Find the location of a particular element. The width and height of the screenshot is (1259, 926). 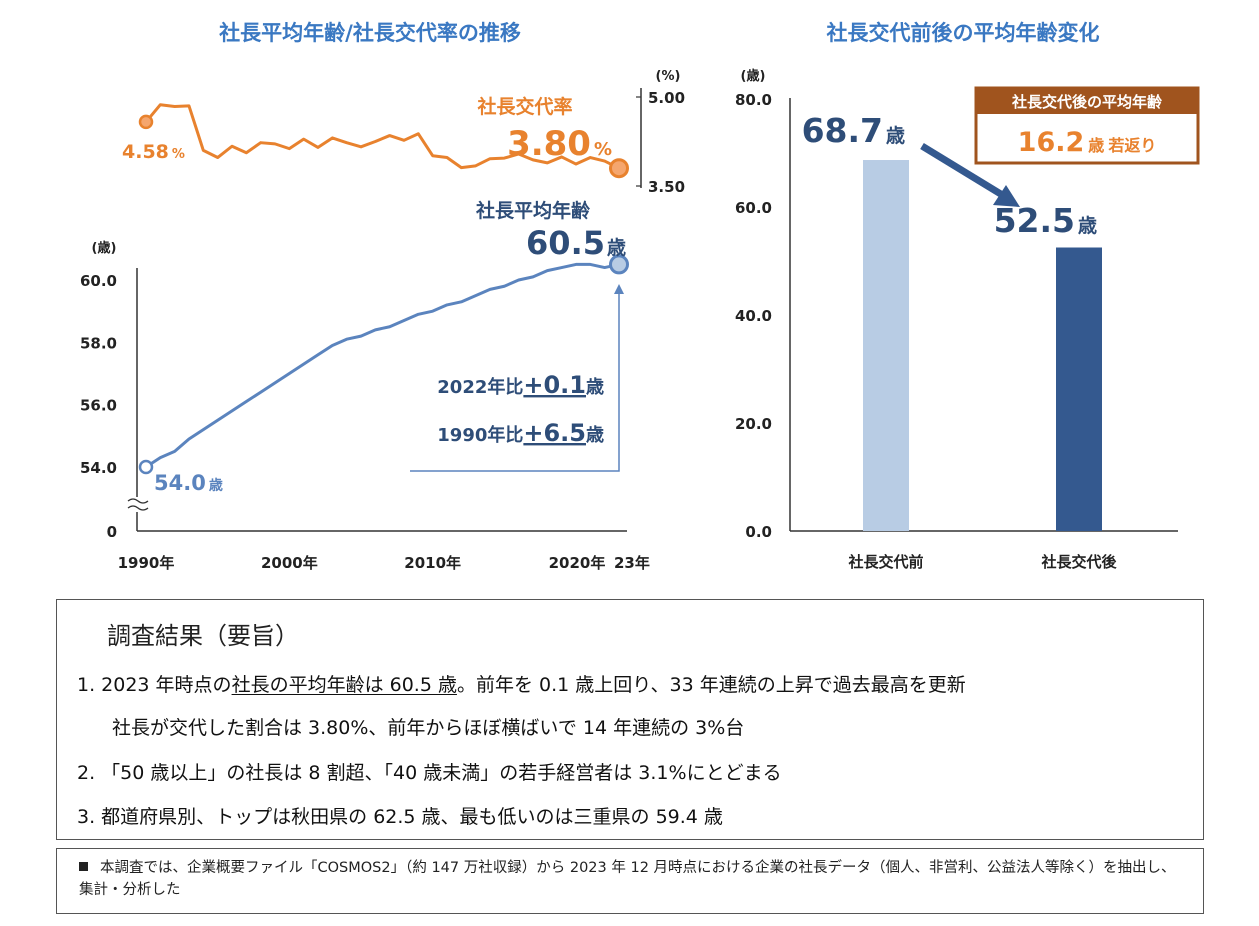

bar-y-tick-label: 20.0 is located at coordinates (753, 424).